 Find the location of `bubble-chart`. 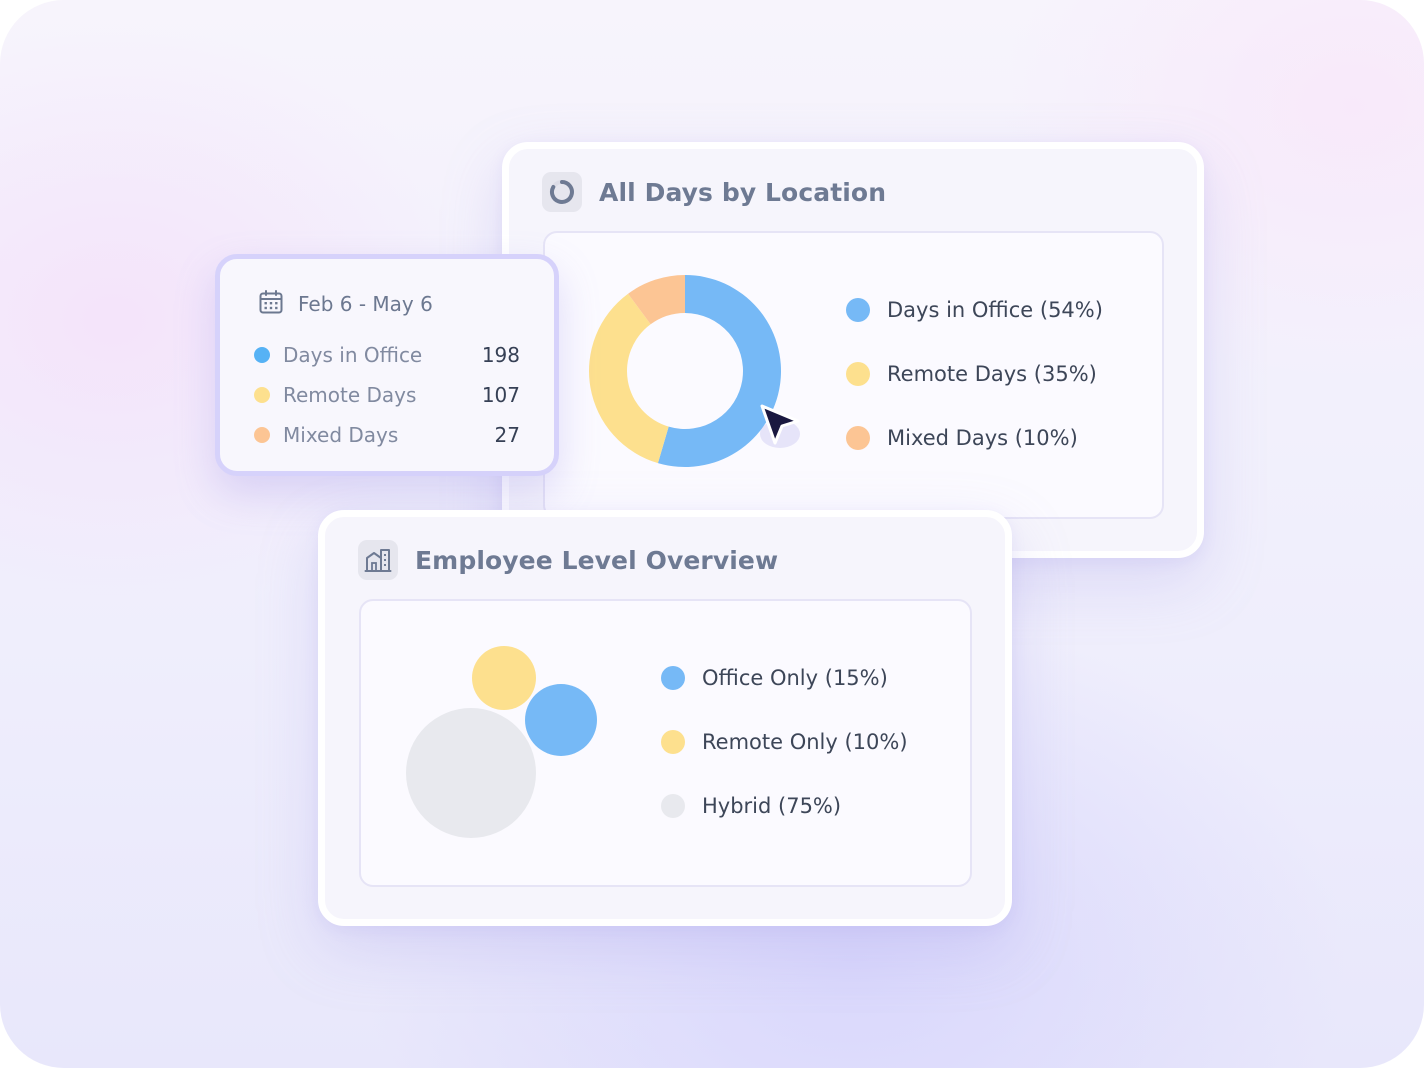

bubble-chart is located at coordinates (501, 741).